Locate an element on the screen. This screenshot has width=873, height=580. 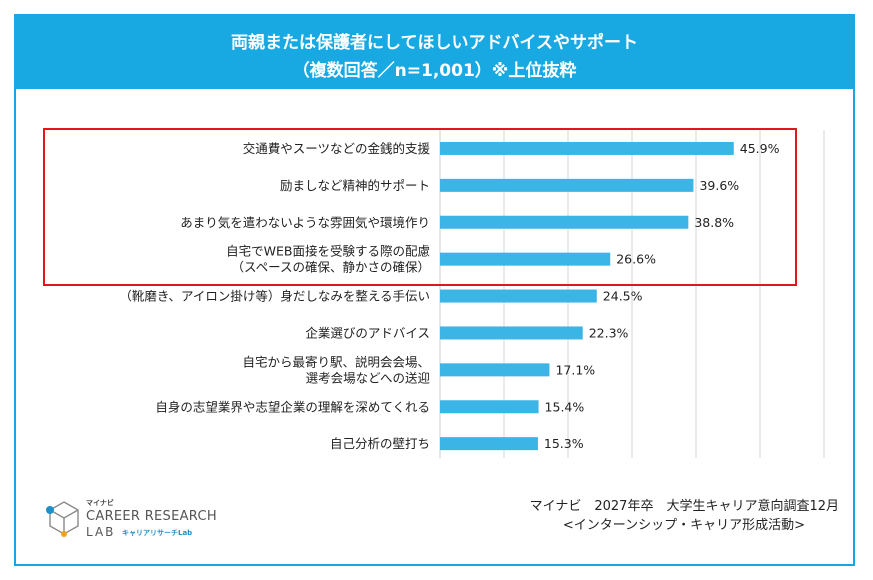
value-label: 24.5% is located at coordinates (623, 296).